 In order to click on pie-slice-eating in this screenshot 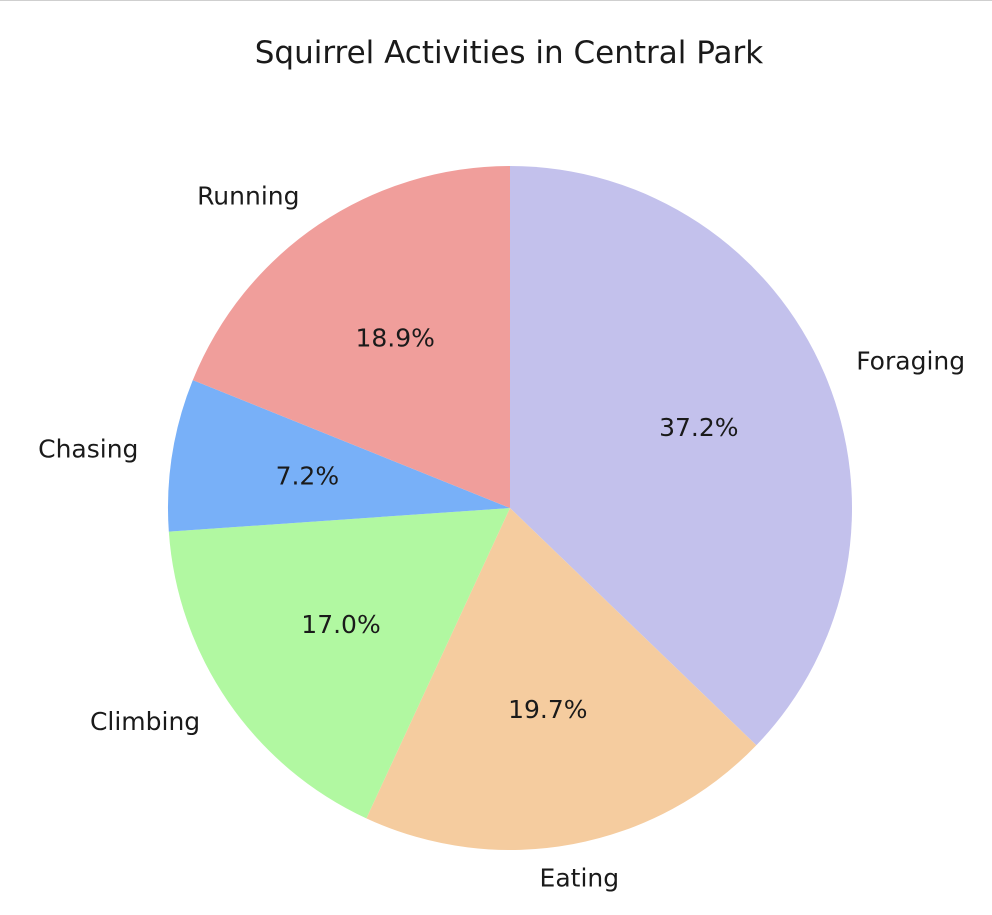, I will do `click(561, 679)`.